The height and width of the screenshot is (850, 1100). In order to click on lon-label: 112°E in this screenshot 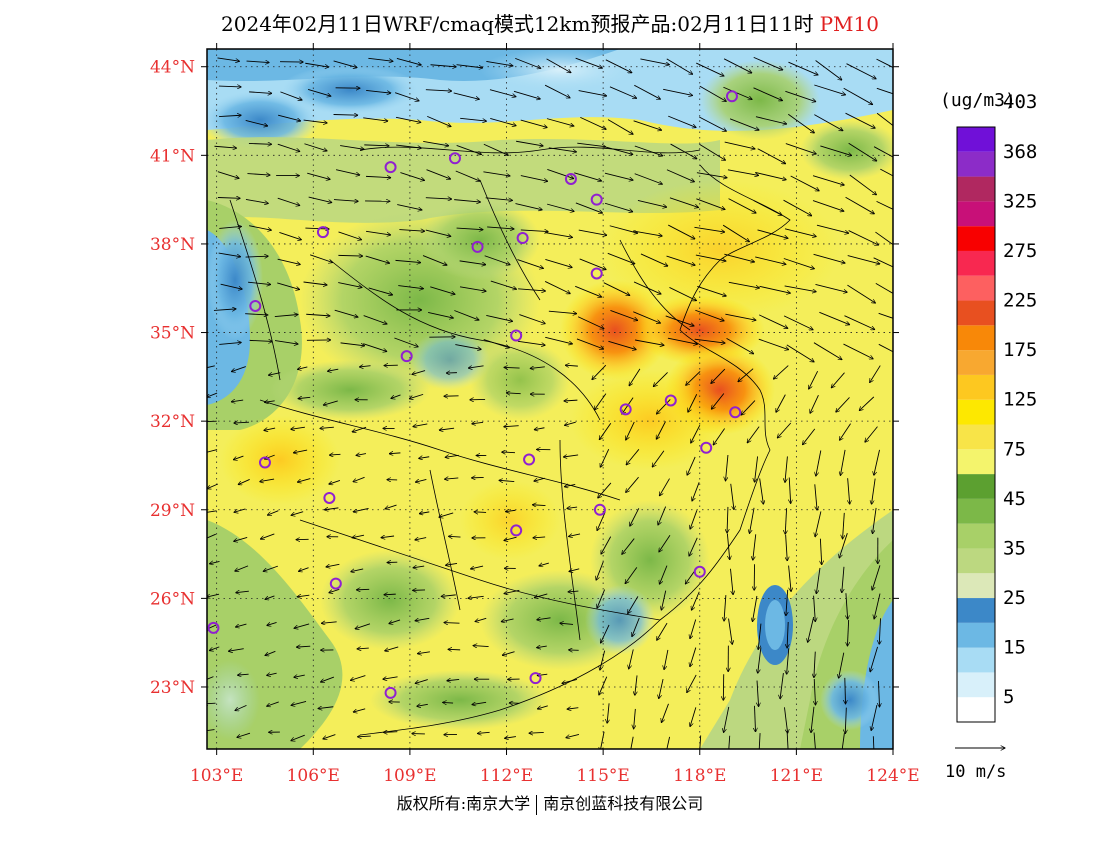, I will do `click(506, 776)`.